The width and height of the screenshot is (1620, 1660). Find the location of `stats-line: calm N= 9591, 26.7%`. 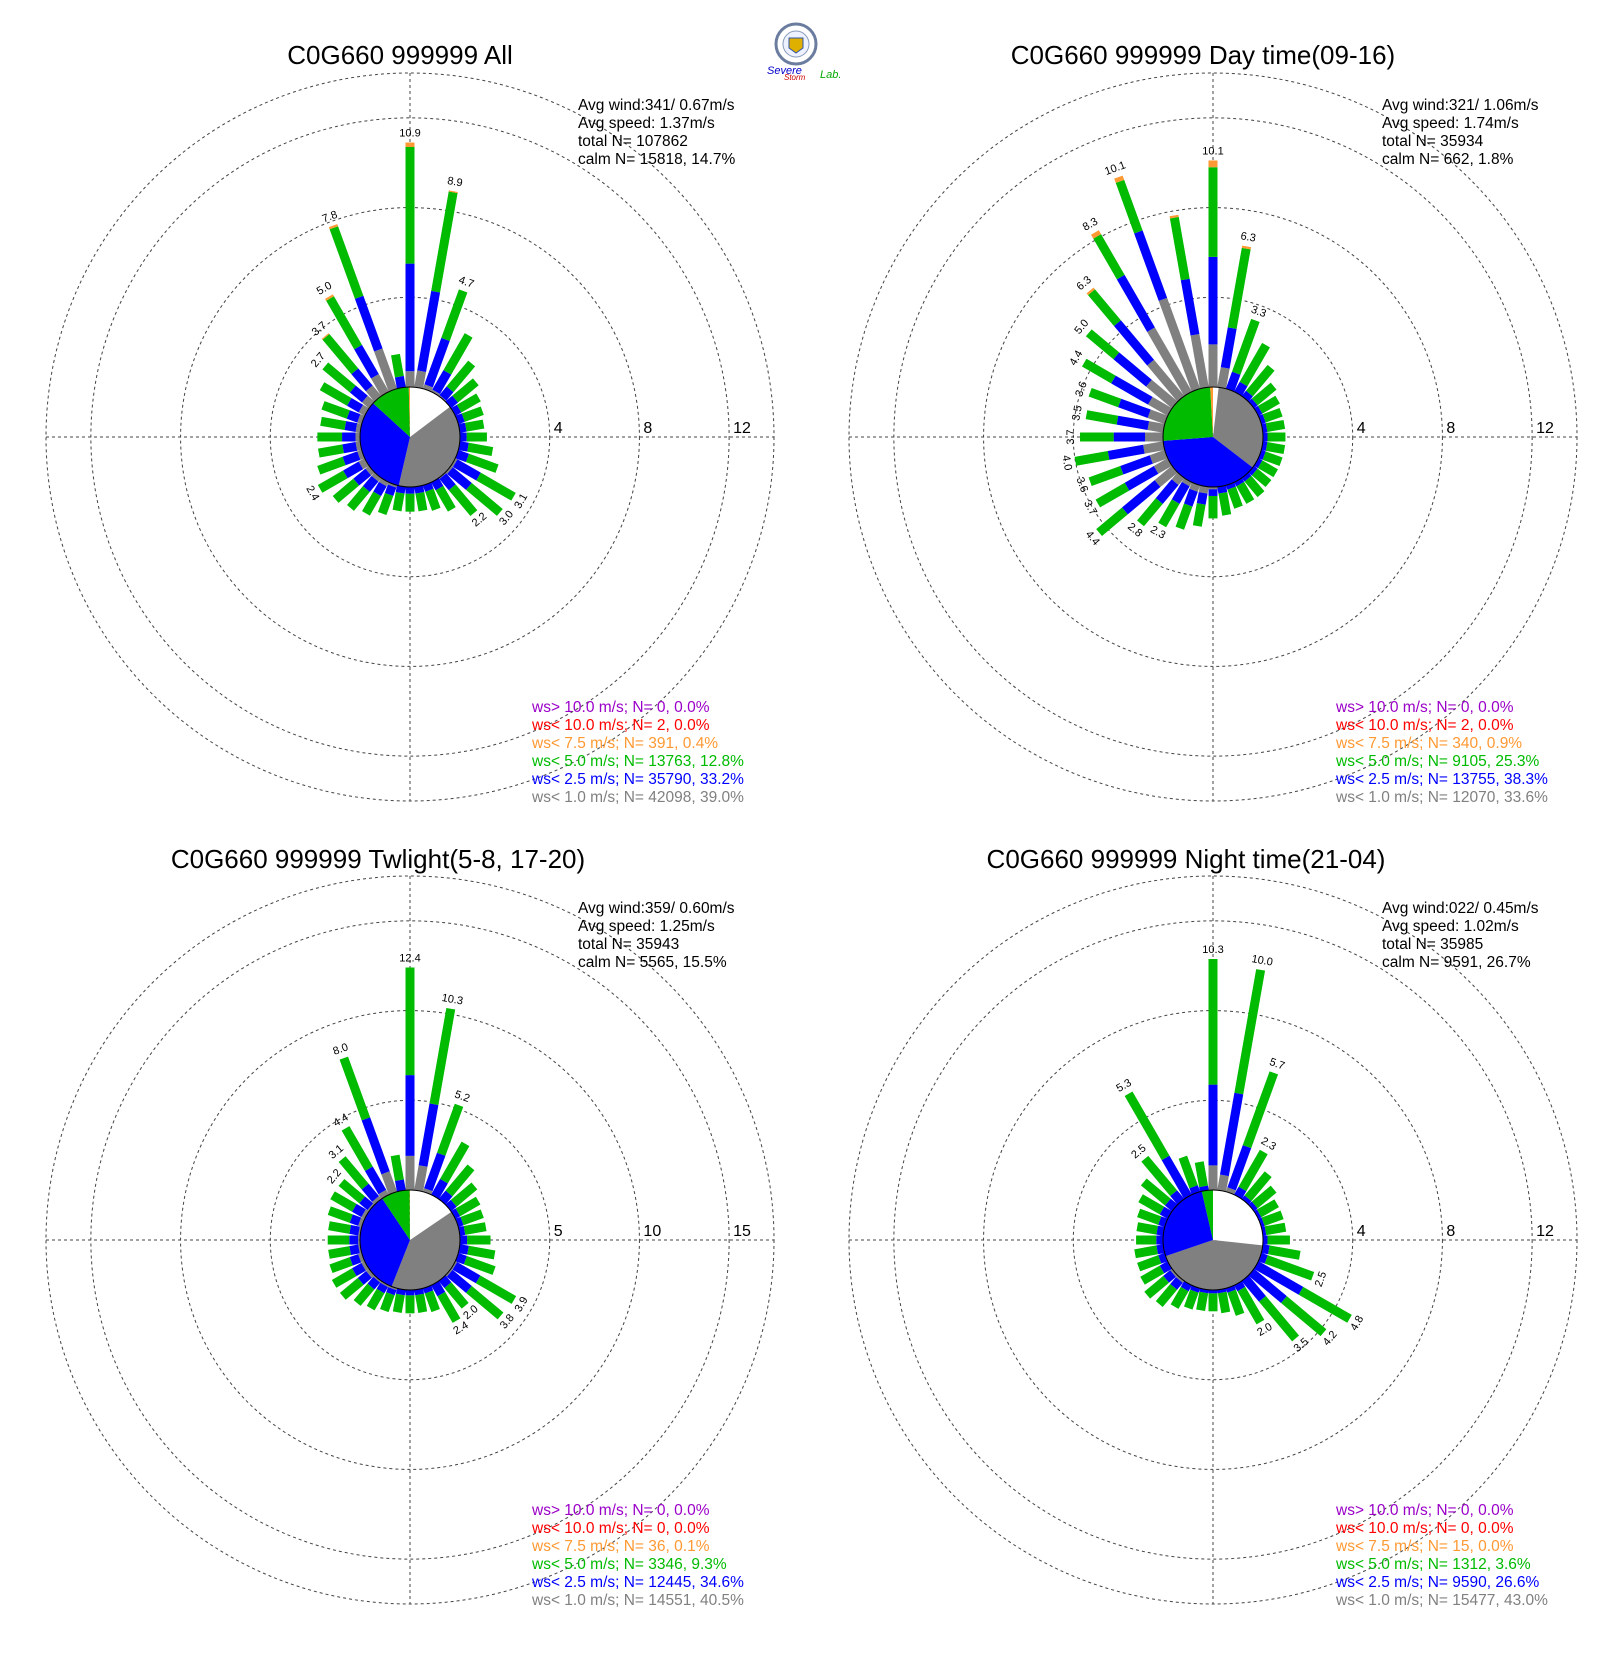

stats-line: calm N= 9591, 26.7% is located at coordinates (1456, 962).